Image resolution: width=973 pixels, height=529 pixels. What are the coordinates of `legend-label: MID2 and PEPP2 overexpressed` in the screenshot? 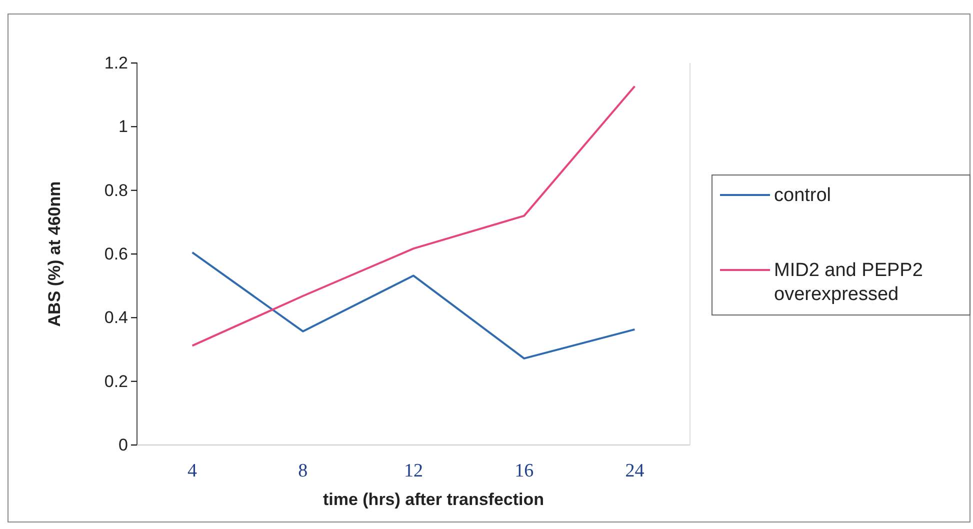 It's located at (848, 282).